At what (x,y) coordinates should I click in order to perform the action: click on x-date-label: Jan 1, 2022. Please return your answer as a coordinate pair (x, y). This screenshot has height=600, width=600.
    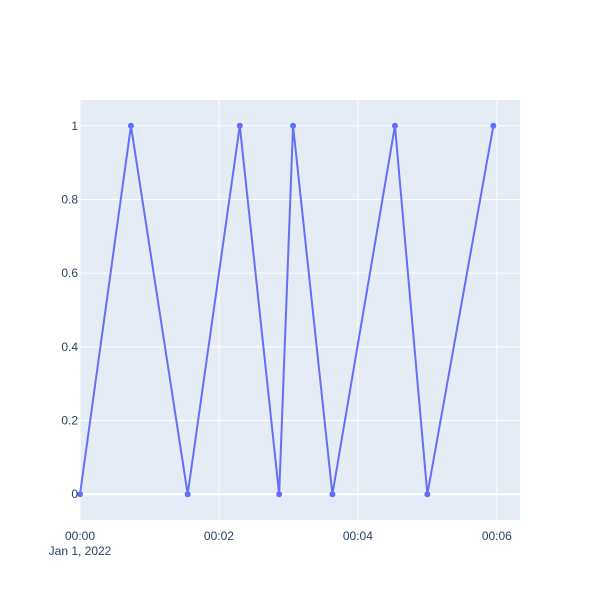
    Looking at the image, I should click on (80, 551).